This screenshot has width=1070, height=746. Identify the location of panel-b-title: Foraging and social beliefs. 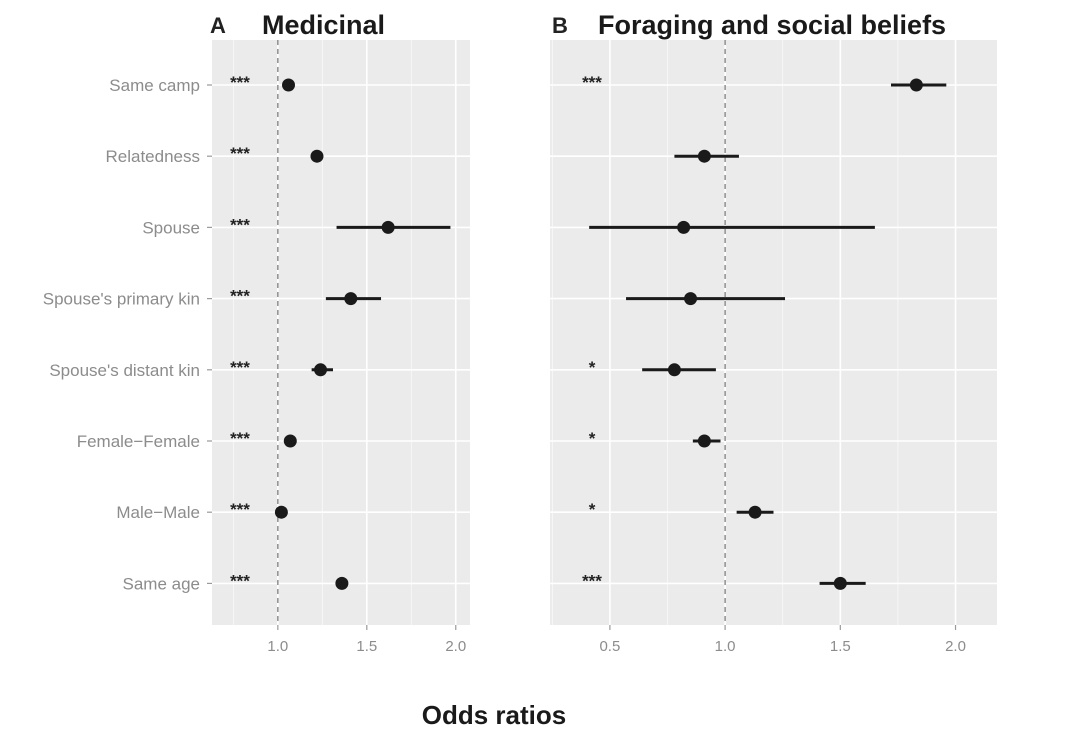
(772, 25).